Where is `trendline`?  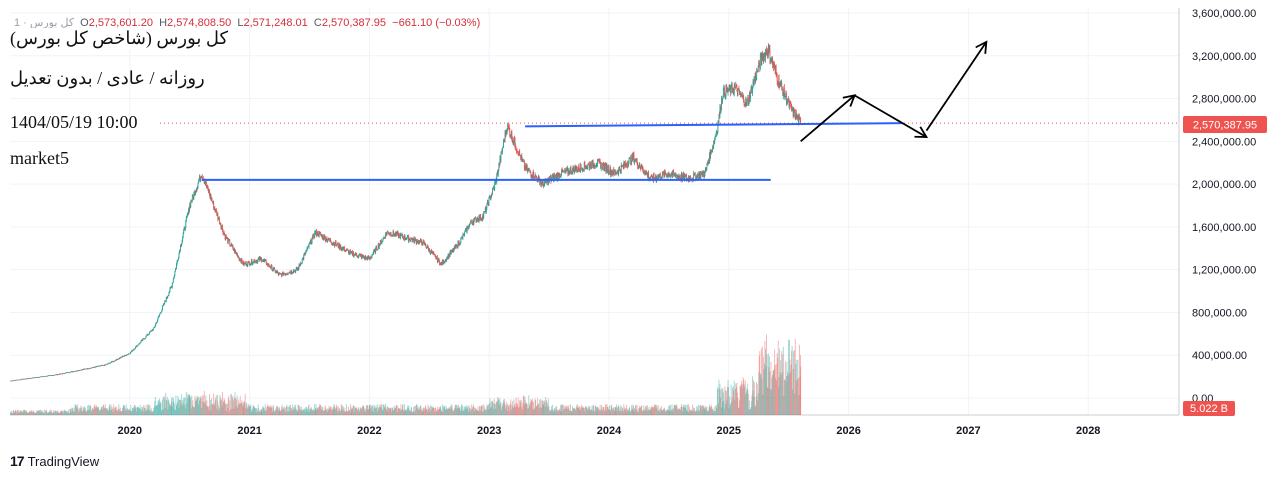 trendline is located at coordinates (714, 125).